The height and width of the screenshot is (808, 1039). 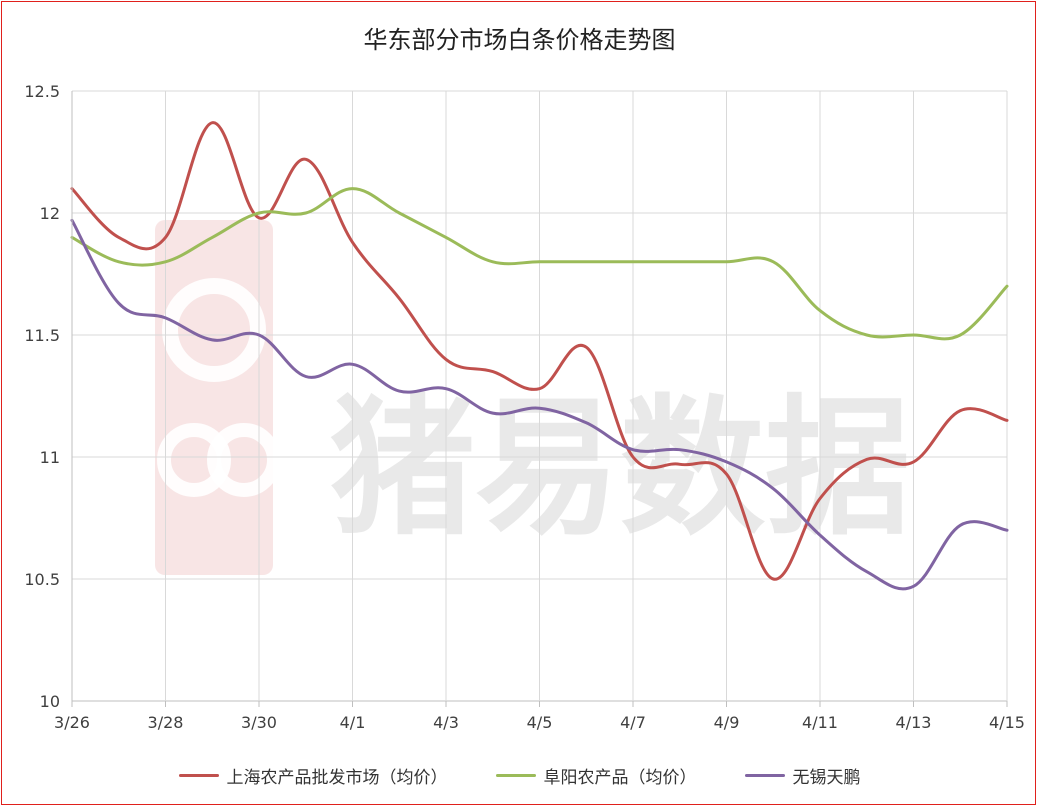 What do you see at coordinates (50, 701) in the screenshot?
I see `y-tick-label: 10` at bounding box center [50, 701].